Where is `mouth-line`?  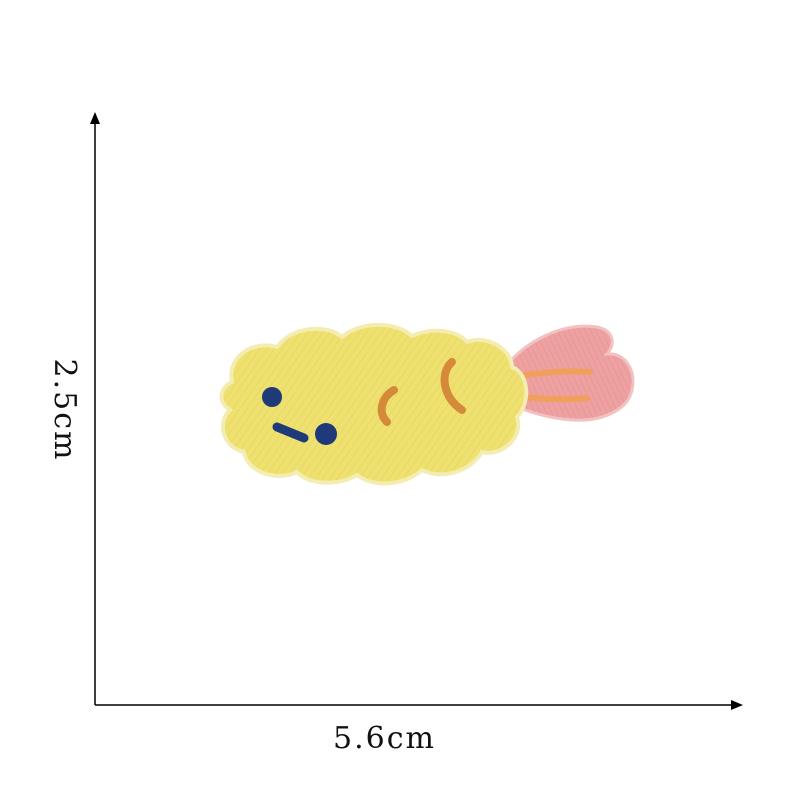
mouth-line is located at coordinates (290, 432).